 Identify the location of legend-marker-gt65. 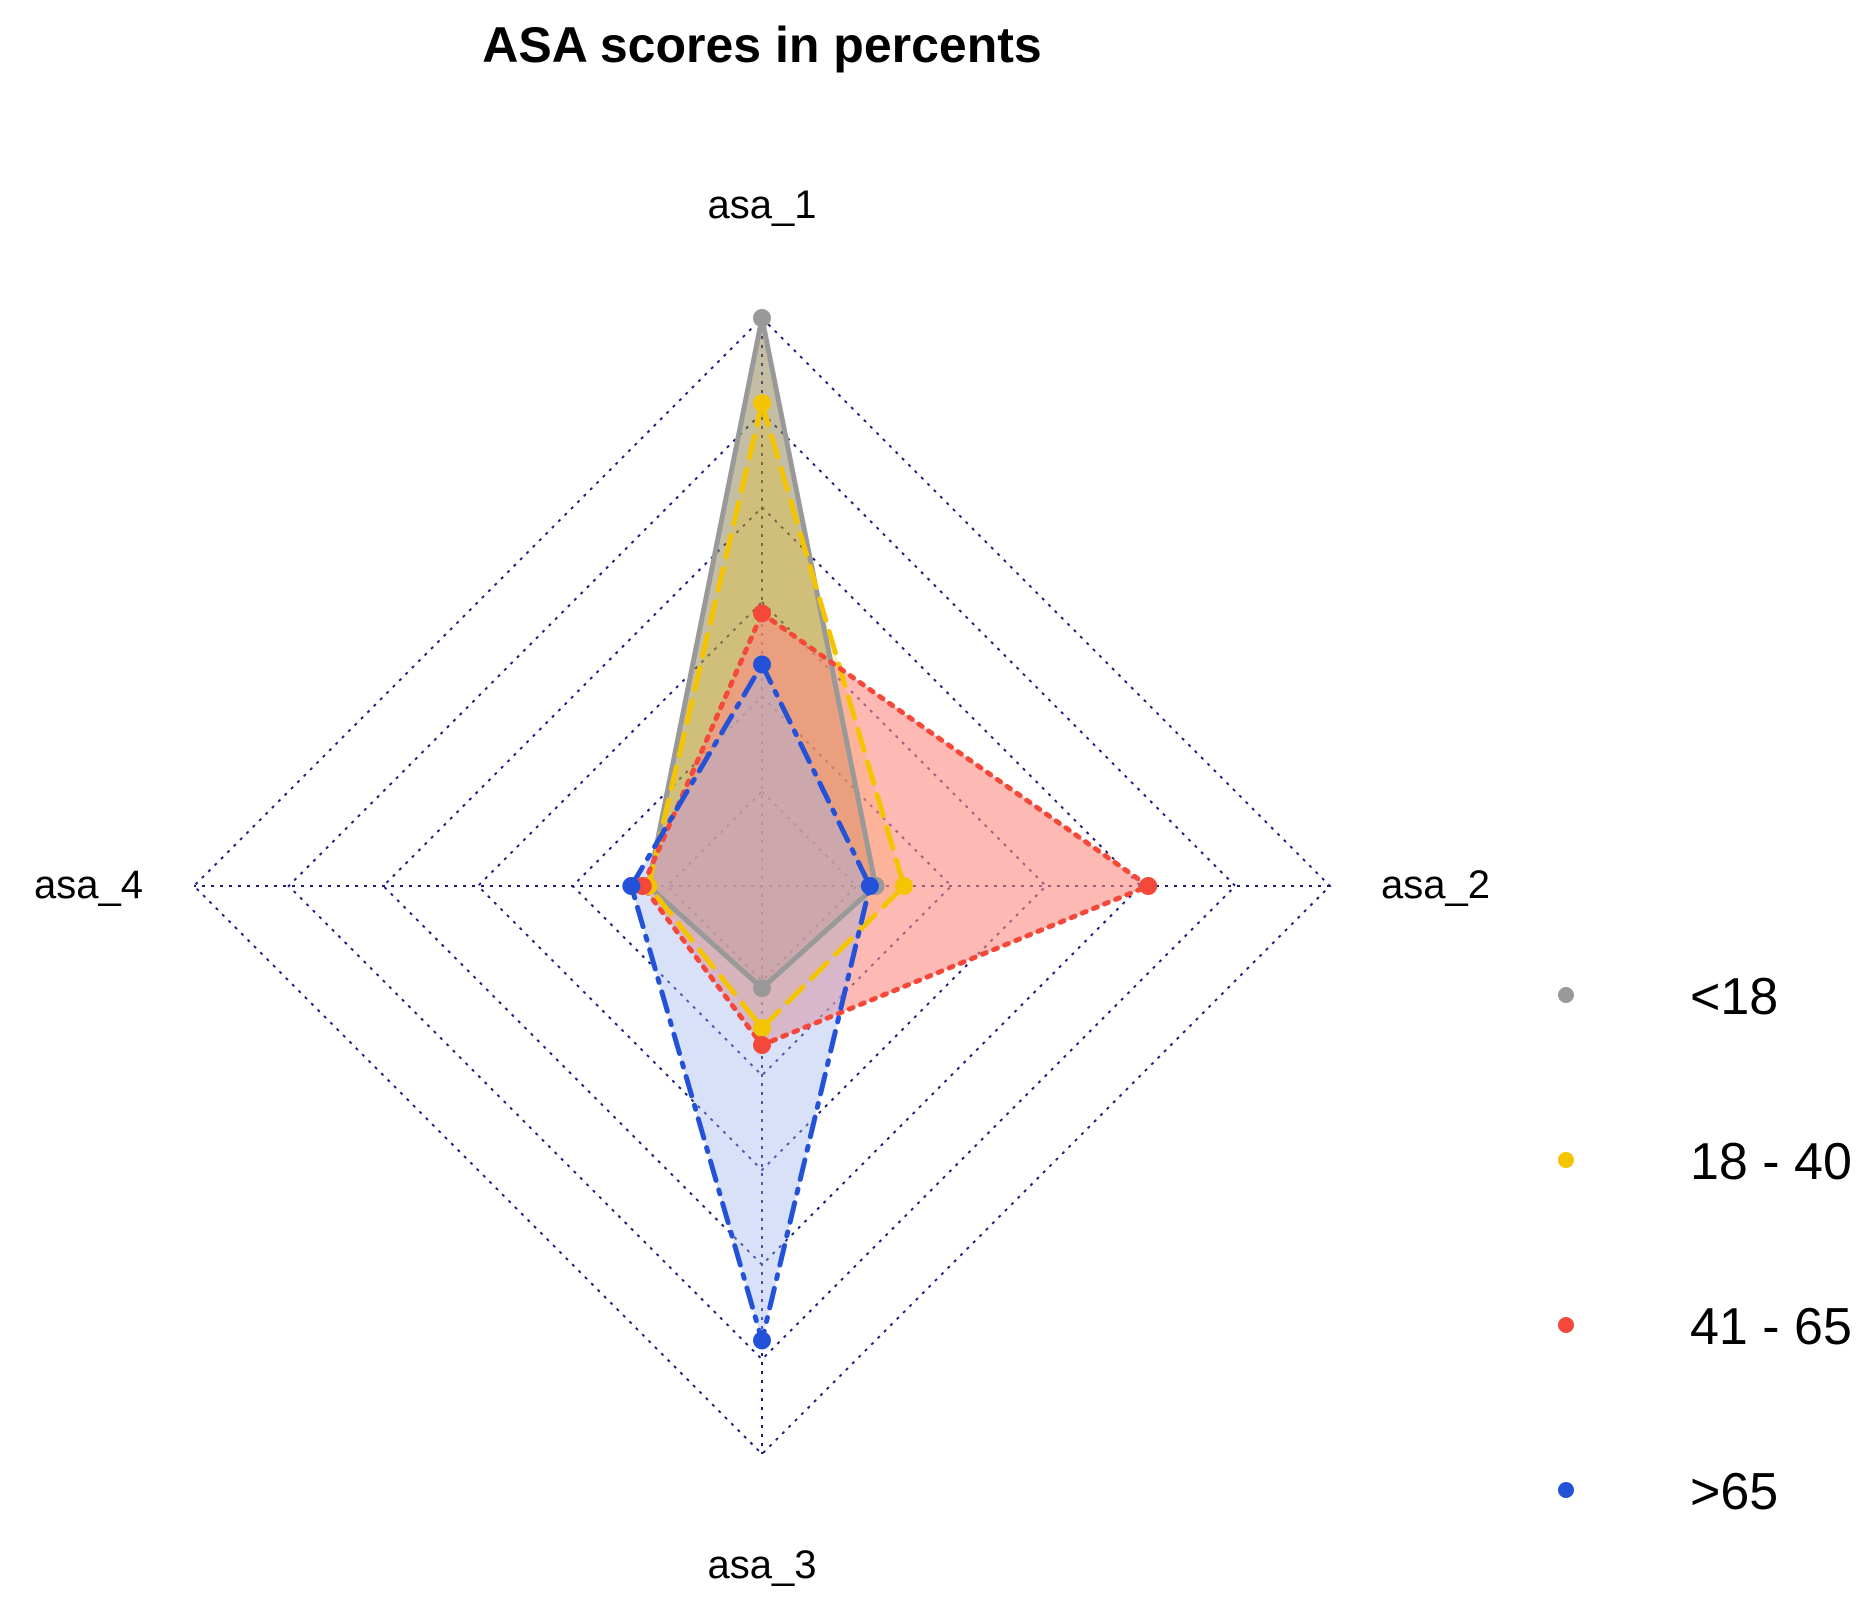
(1566, 1490).